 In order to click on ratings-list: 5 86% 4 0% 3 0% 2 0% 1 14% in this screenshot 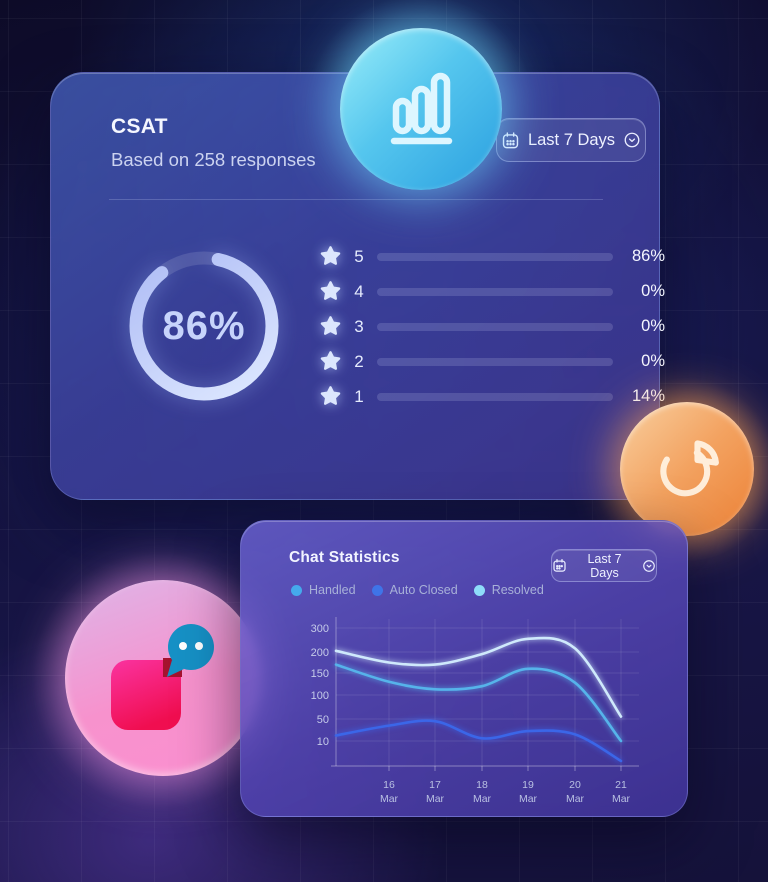, I will do `click(492, 326)`.